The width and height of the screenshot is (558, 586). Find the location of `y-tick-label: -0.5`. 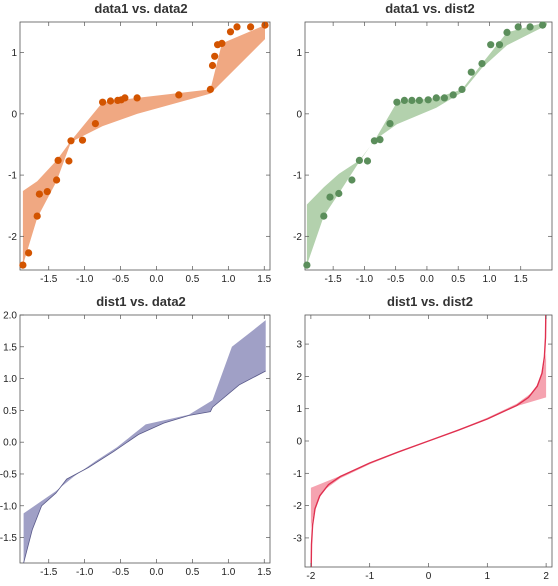

y-tick-label: -0.5 is located at coordinates (8, 474).